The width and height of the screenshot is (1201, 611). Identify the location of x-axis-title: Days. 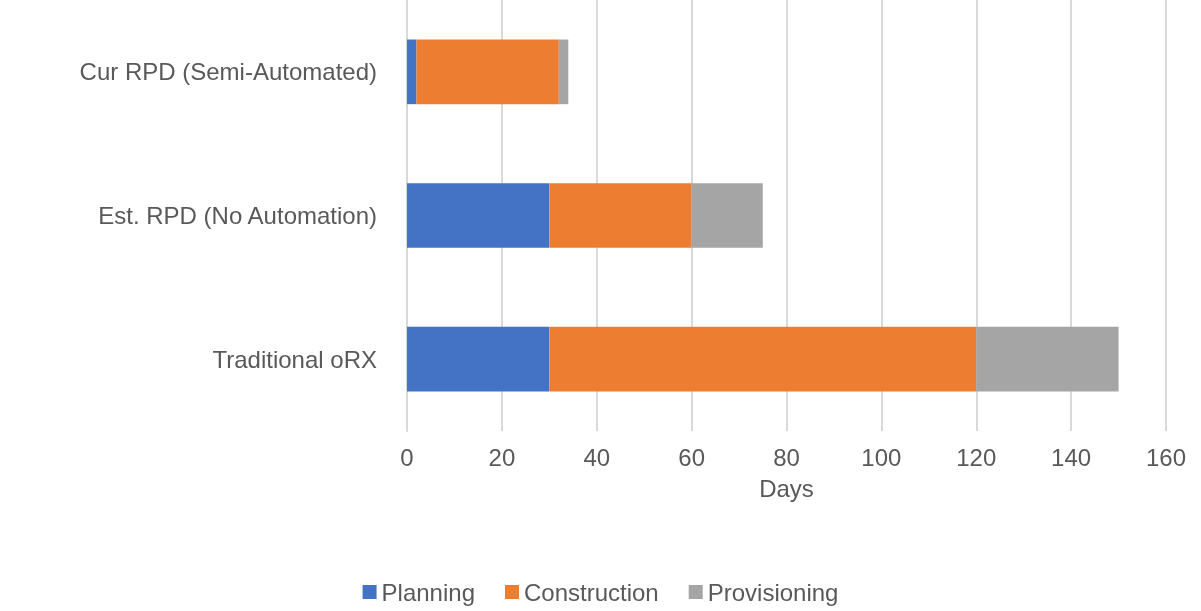
(786, 488).